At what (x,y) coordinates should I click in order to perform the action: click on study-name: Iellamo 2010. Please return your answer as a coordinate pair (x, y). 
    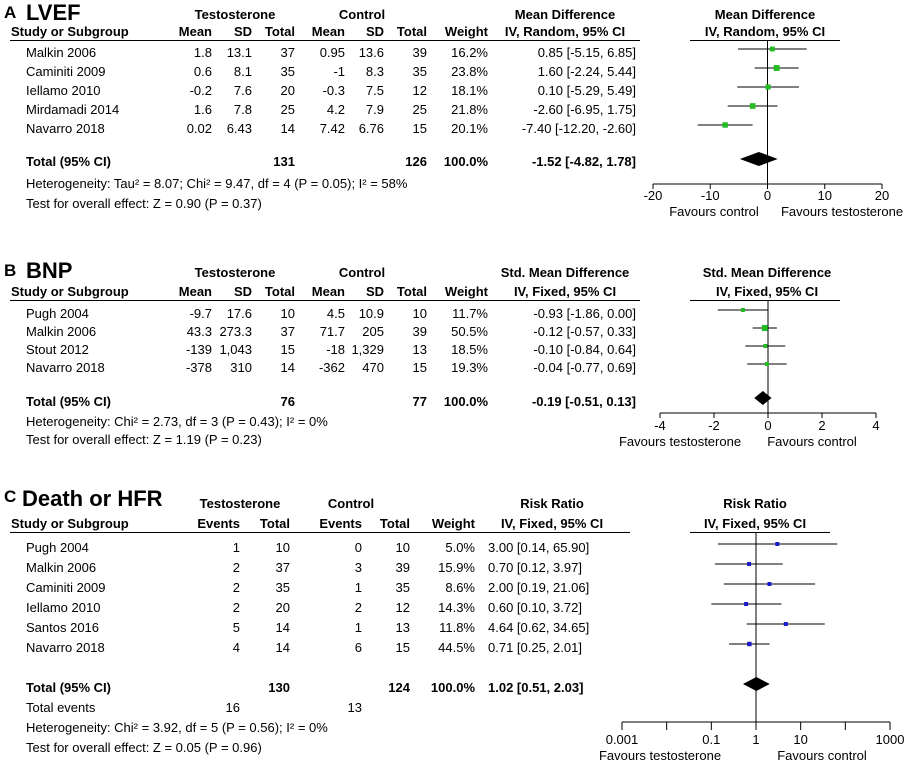
    Looking at the image, I should click on (63, 607).